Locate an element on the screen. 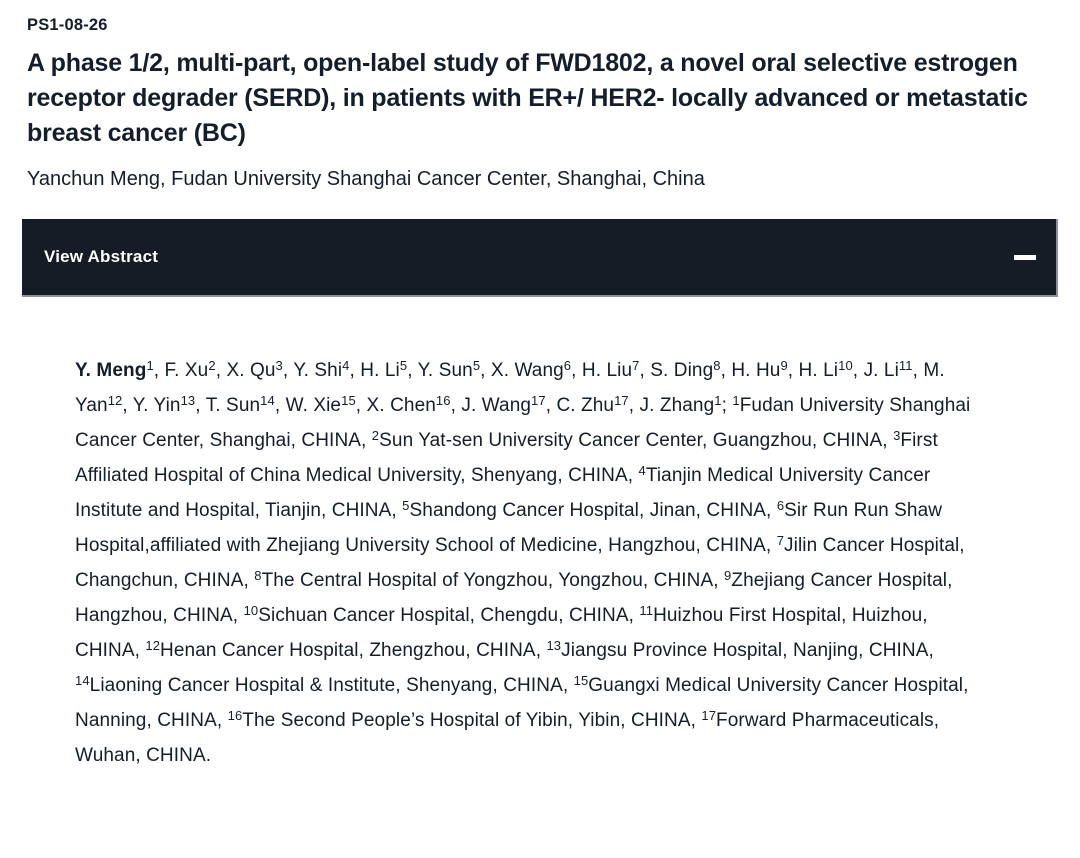 Image resolution: width=1080 pixels, height=858 pixels. author-affiliation-ref: 8 is located at coordinates (717, 366).